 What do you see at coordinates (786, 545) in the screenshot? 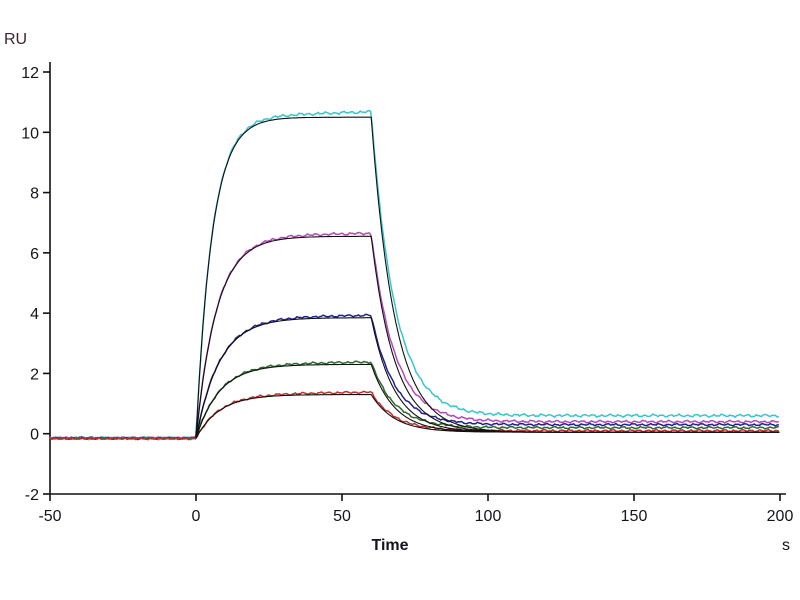
I see `x-axis-unit-label: s` at bounding box center [786, 545].